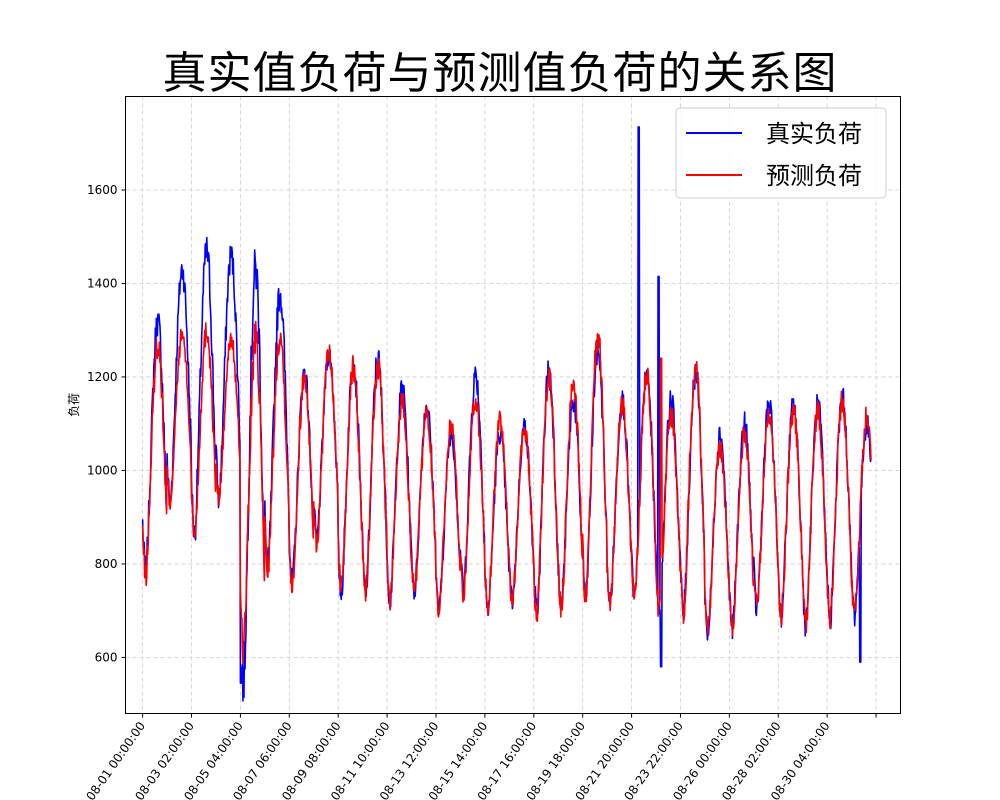 The width and height of the screenshot is (1000, 800). I want to click on legend: 真实负荷 预测负荷, so click(781, 153).